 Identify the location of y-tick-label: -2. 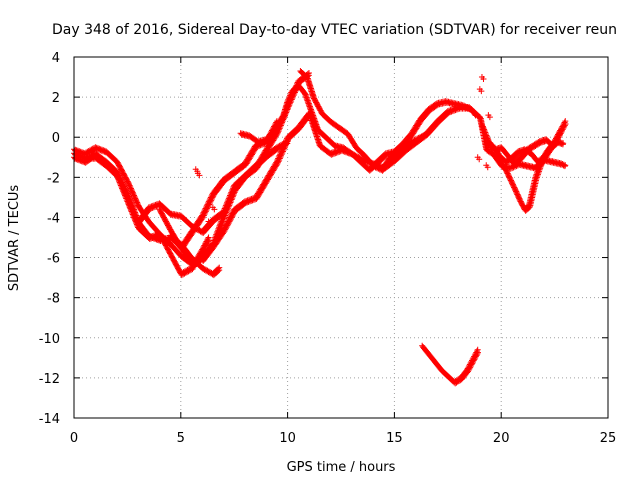
(53, 178).